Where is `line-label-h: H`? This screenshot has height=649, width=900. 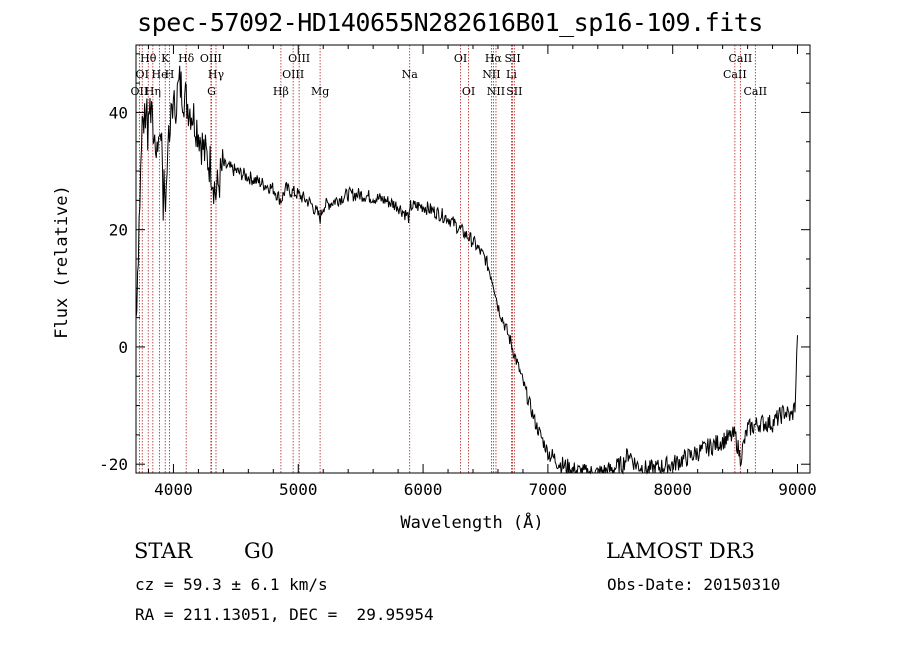
line-label-h: H is located at coordinates (170, 74).